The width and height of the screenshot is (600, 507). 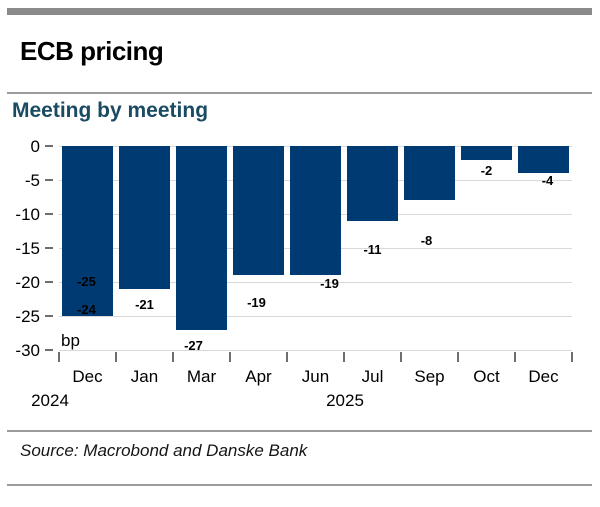 I want to click on y-axis-tick-label: 0, so click(x=35, y=146).